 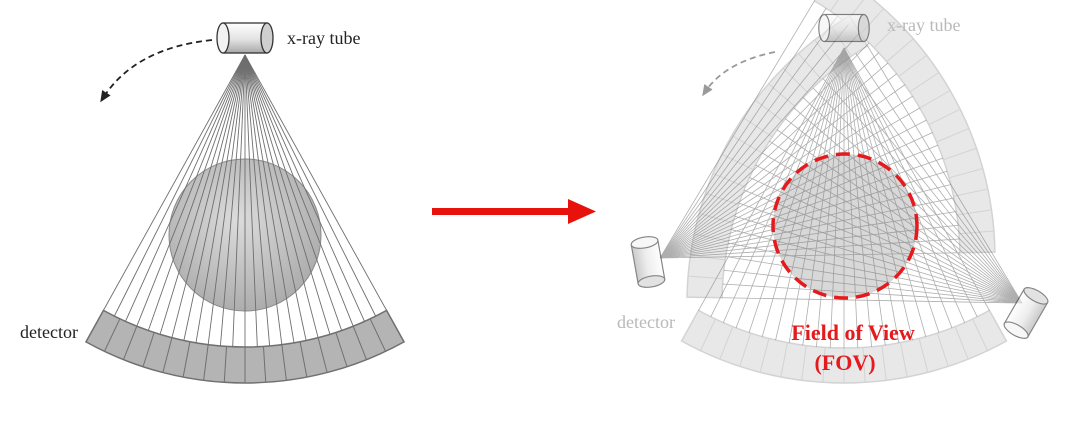 I want to click on left-tube-label: x-ray tube, so click(x=323, y=38).